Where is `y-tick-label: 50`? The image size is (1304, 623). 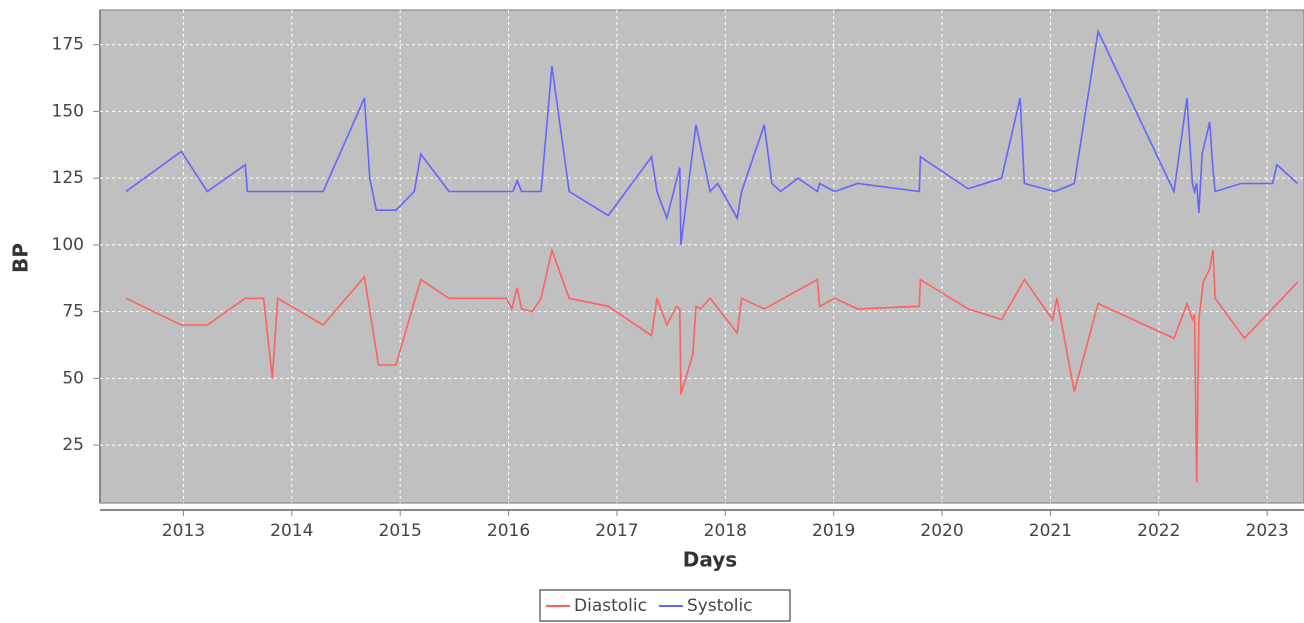 y-tick-label: 50 is located at coordinates (73, 378).